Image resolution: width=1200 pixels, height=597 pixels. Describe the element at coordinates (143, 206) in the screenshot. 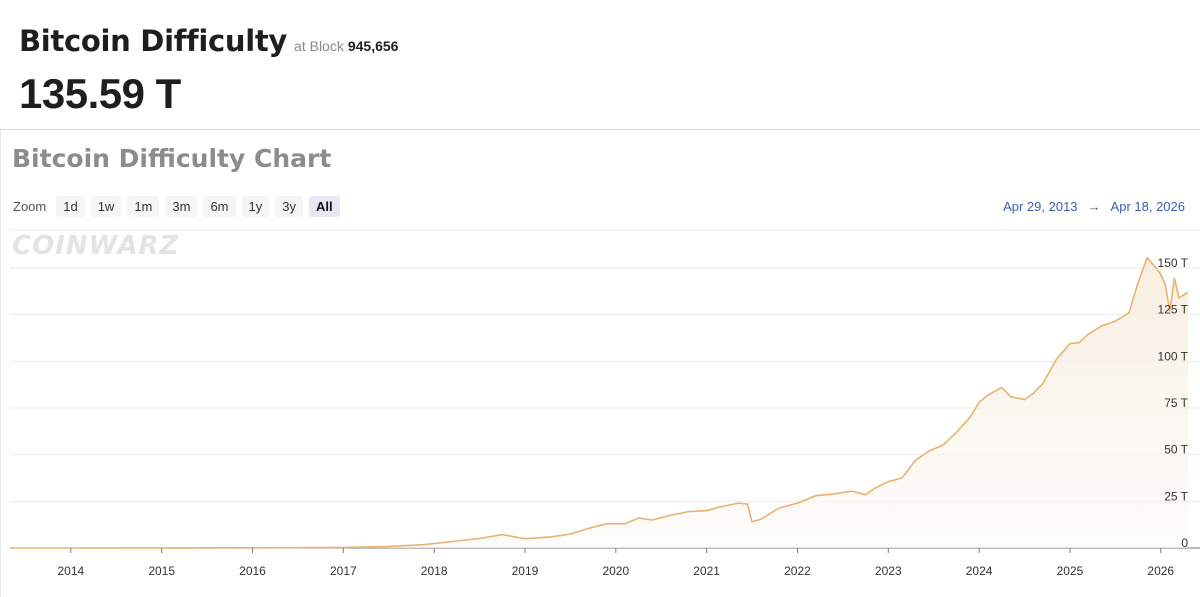

I see `zoom-button-1m: 1m` at that location.